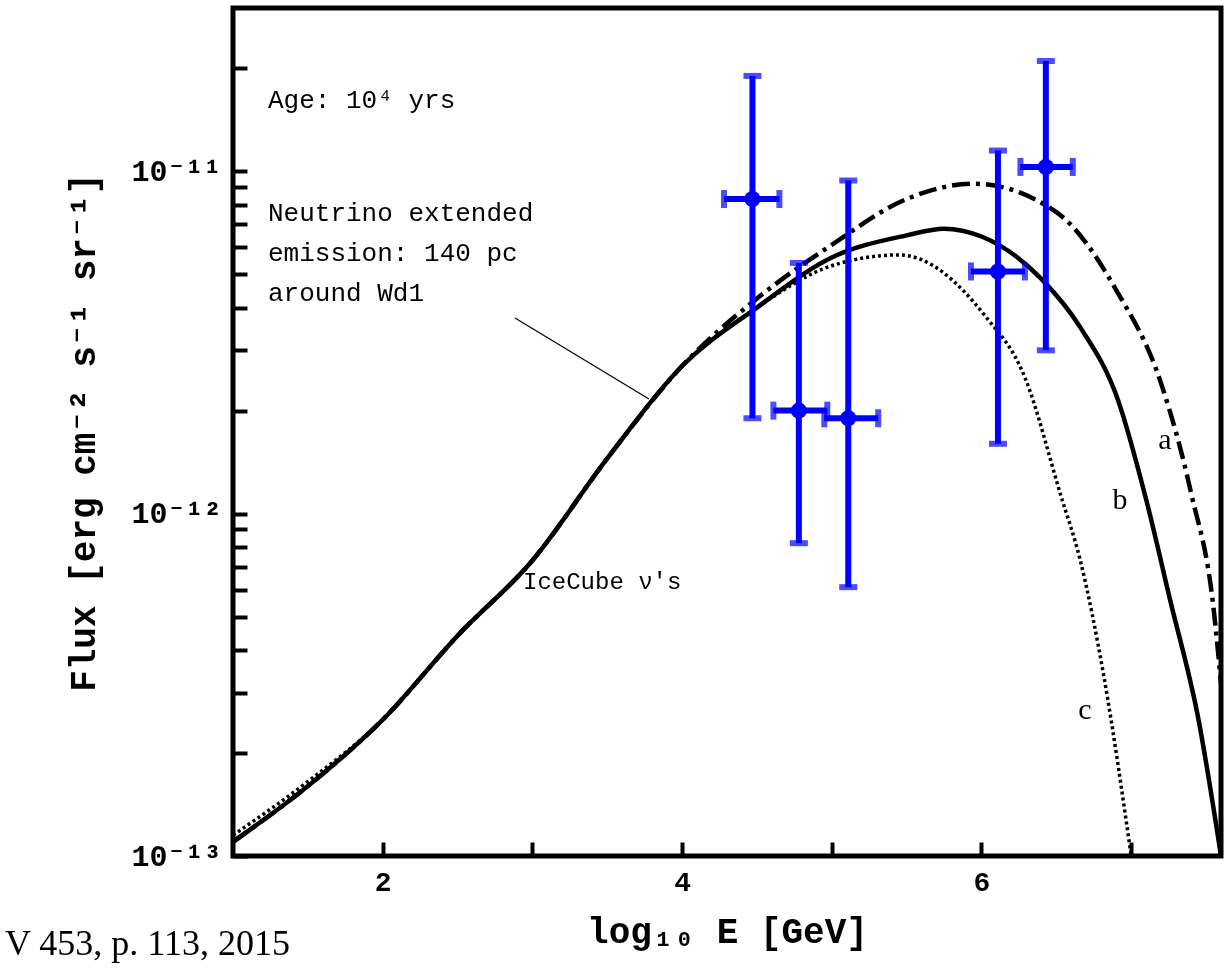 The height and width of the screenshot is (980, 1224). What do you see at coordinates (383, 883) in the screenshot?
I see `x-tick-label: 2` at bounding box center [383, 883].